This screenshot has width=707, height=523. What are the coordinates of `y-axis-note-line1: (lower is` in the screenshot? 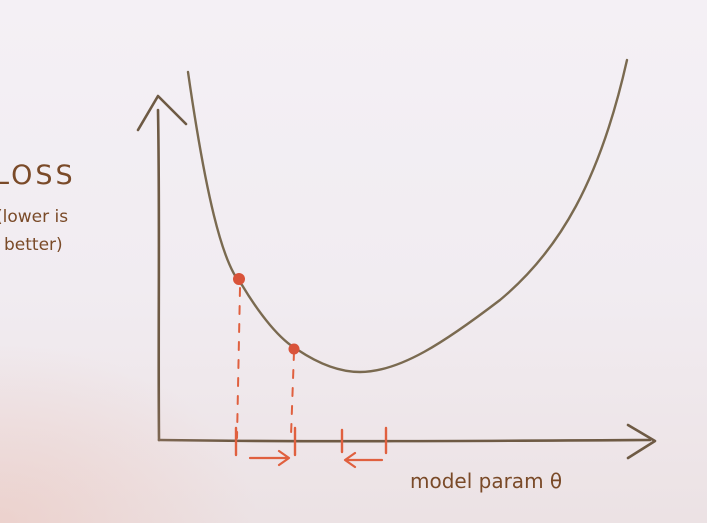 It's located at (34, 217).